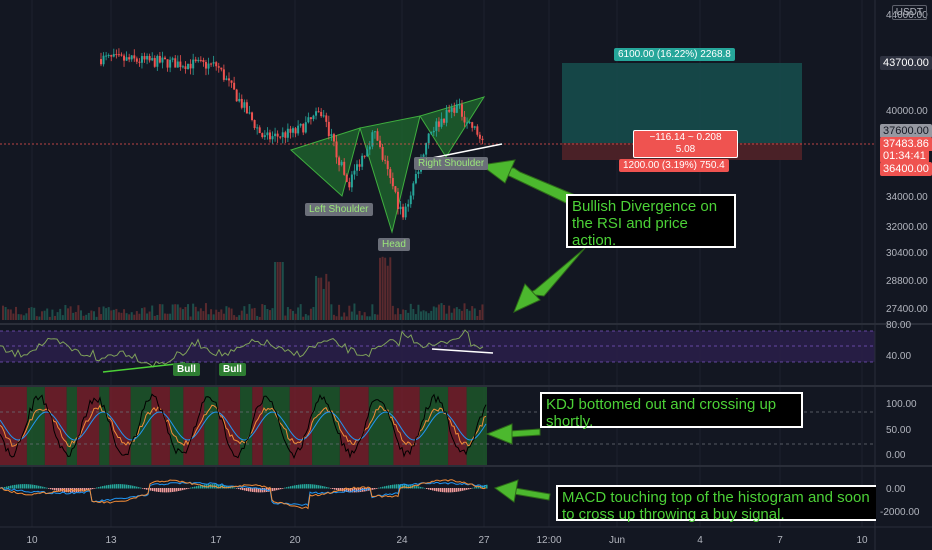 The height and width of the screenshot is (550, 932). I want to click on position-center-line1: −116.14 ~ 0.208, so click(685, 137).